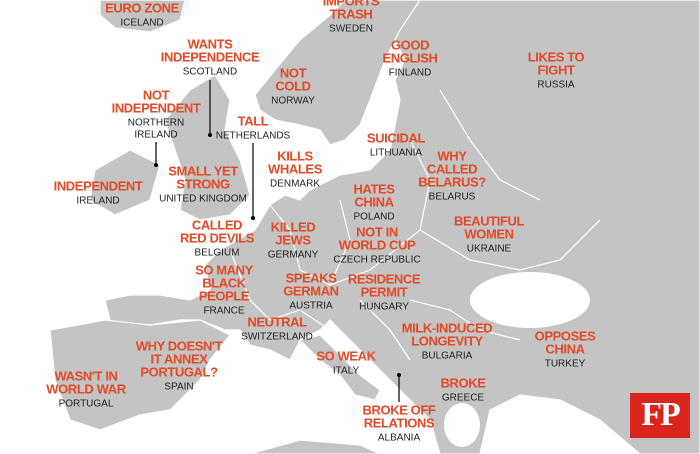 The height and width of the screenshot is (454, 700). I want to click on country-name: NORWAY, so click(293, 101).